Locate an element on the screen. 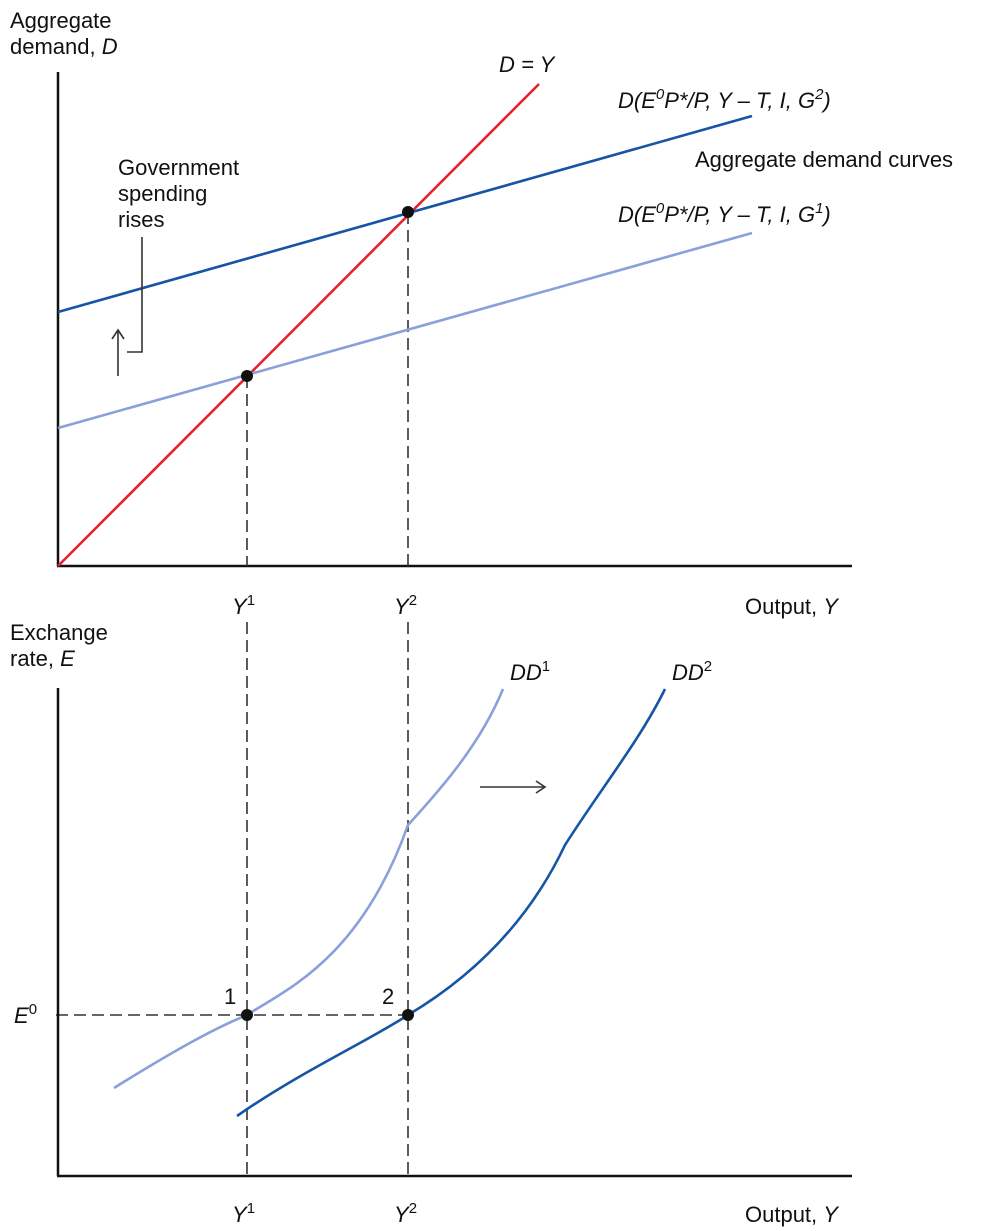 The image size is (998, 1231). bottom-x-tick-y1: Y1 is located at coordinates (243, 1213).